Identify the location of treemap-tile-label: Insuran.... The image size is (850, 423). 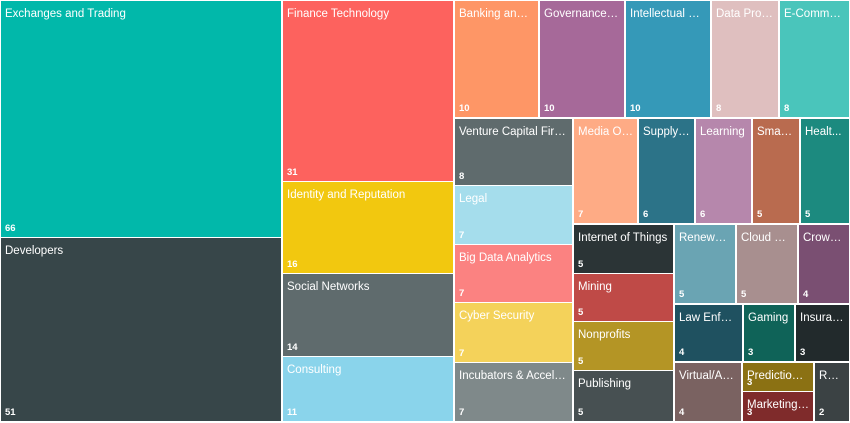
(822, 318).